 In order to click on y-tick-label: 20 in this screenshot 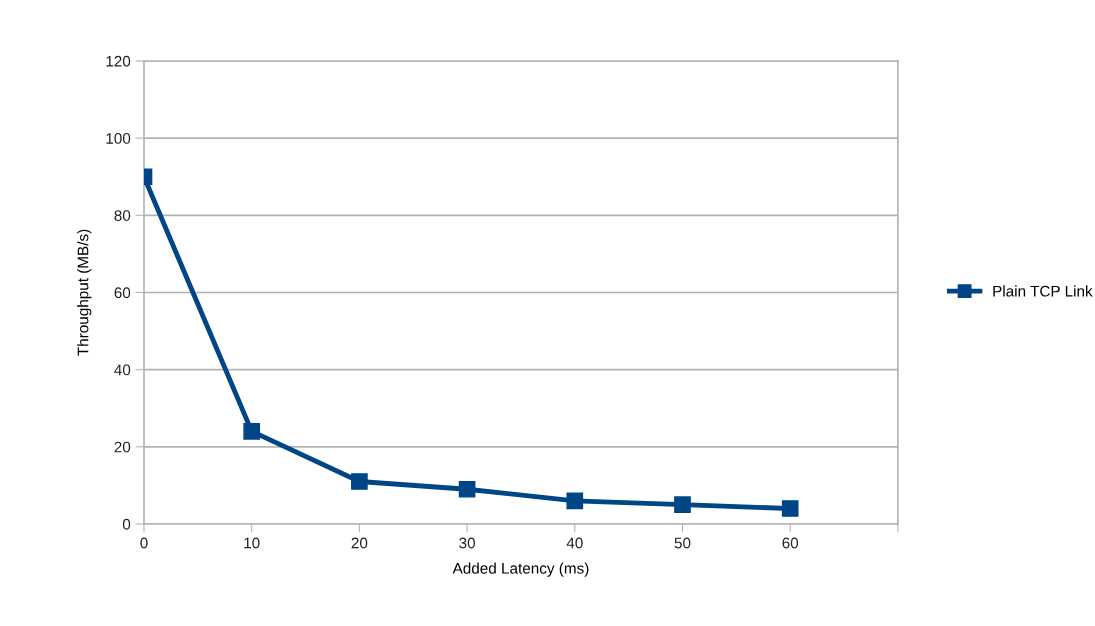, I will do `click(122, 447)`.